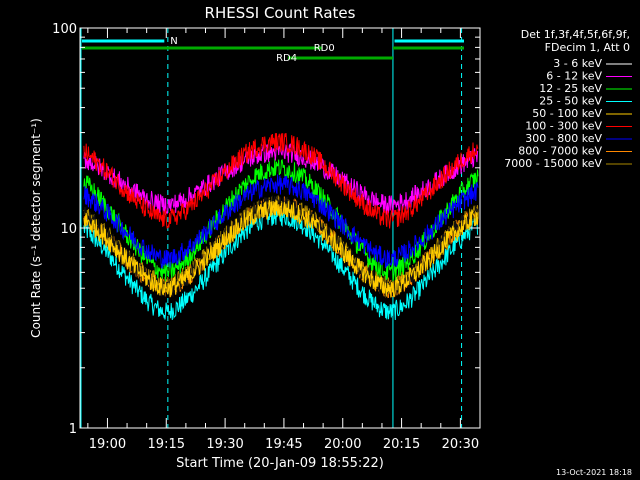 This screenshot has height=480, width=640. Describe the element at coordinates (587, 47) in the screenshot. I see `legend-header-line-2: FDecim 1, Att 0` at that location.